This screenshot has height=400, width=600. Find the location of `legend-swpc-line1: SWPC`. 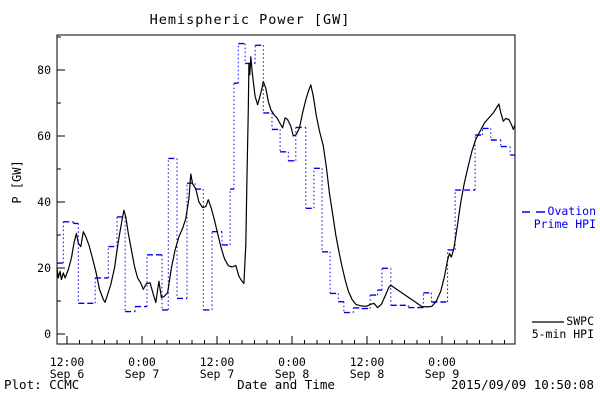

legend-swpc-line1: SWPC is located at coordinates (542, 321).